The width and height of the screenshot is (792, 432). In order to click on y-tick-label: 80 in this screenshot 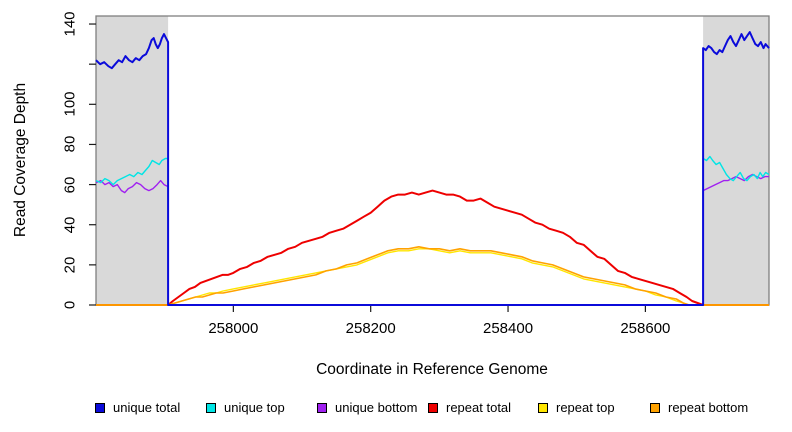, I will do `click(70, 144)`.